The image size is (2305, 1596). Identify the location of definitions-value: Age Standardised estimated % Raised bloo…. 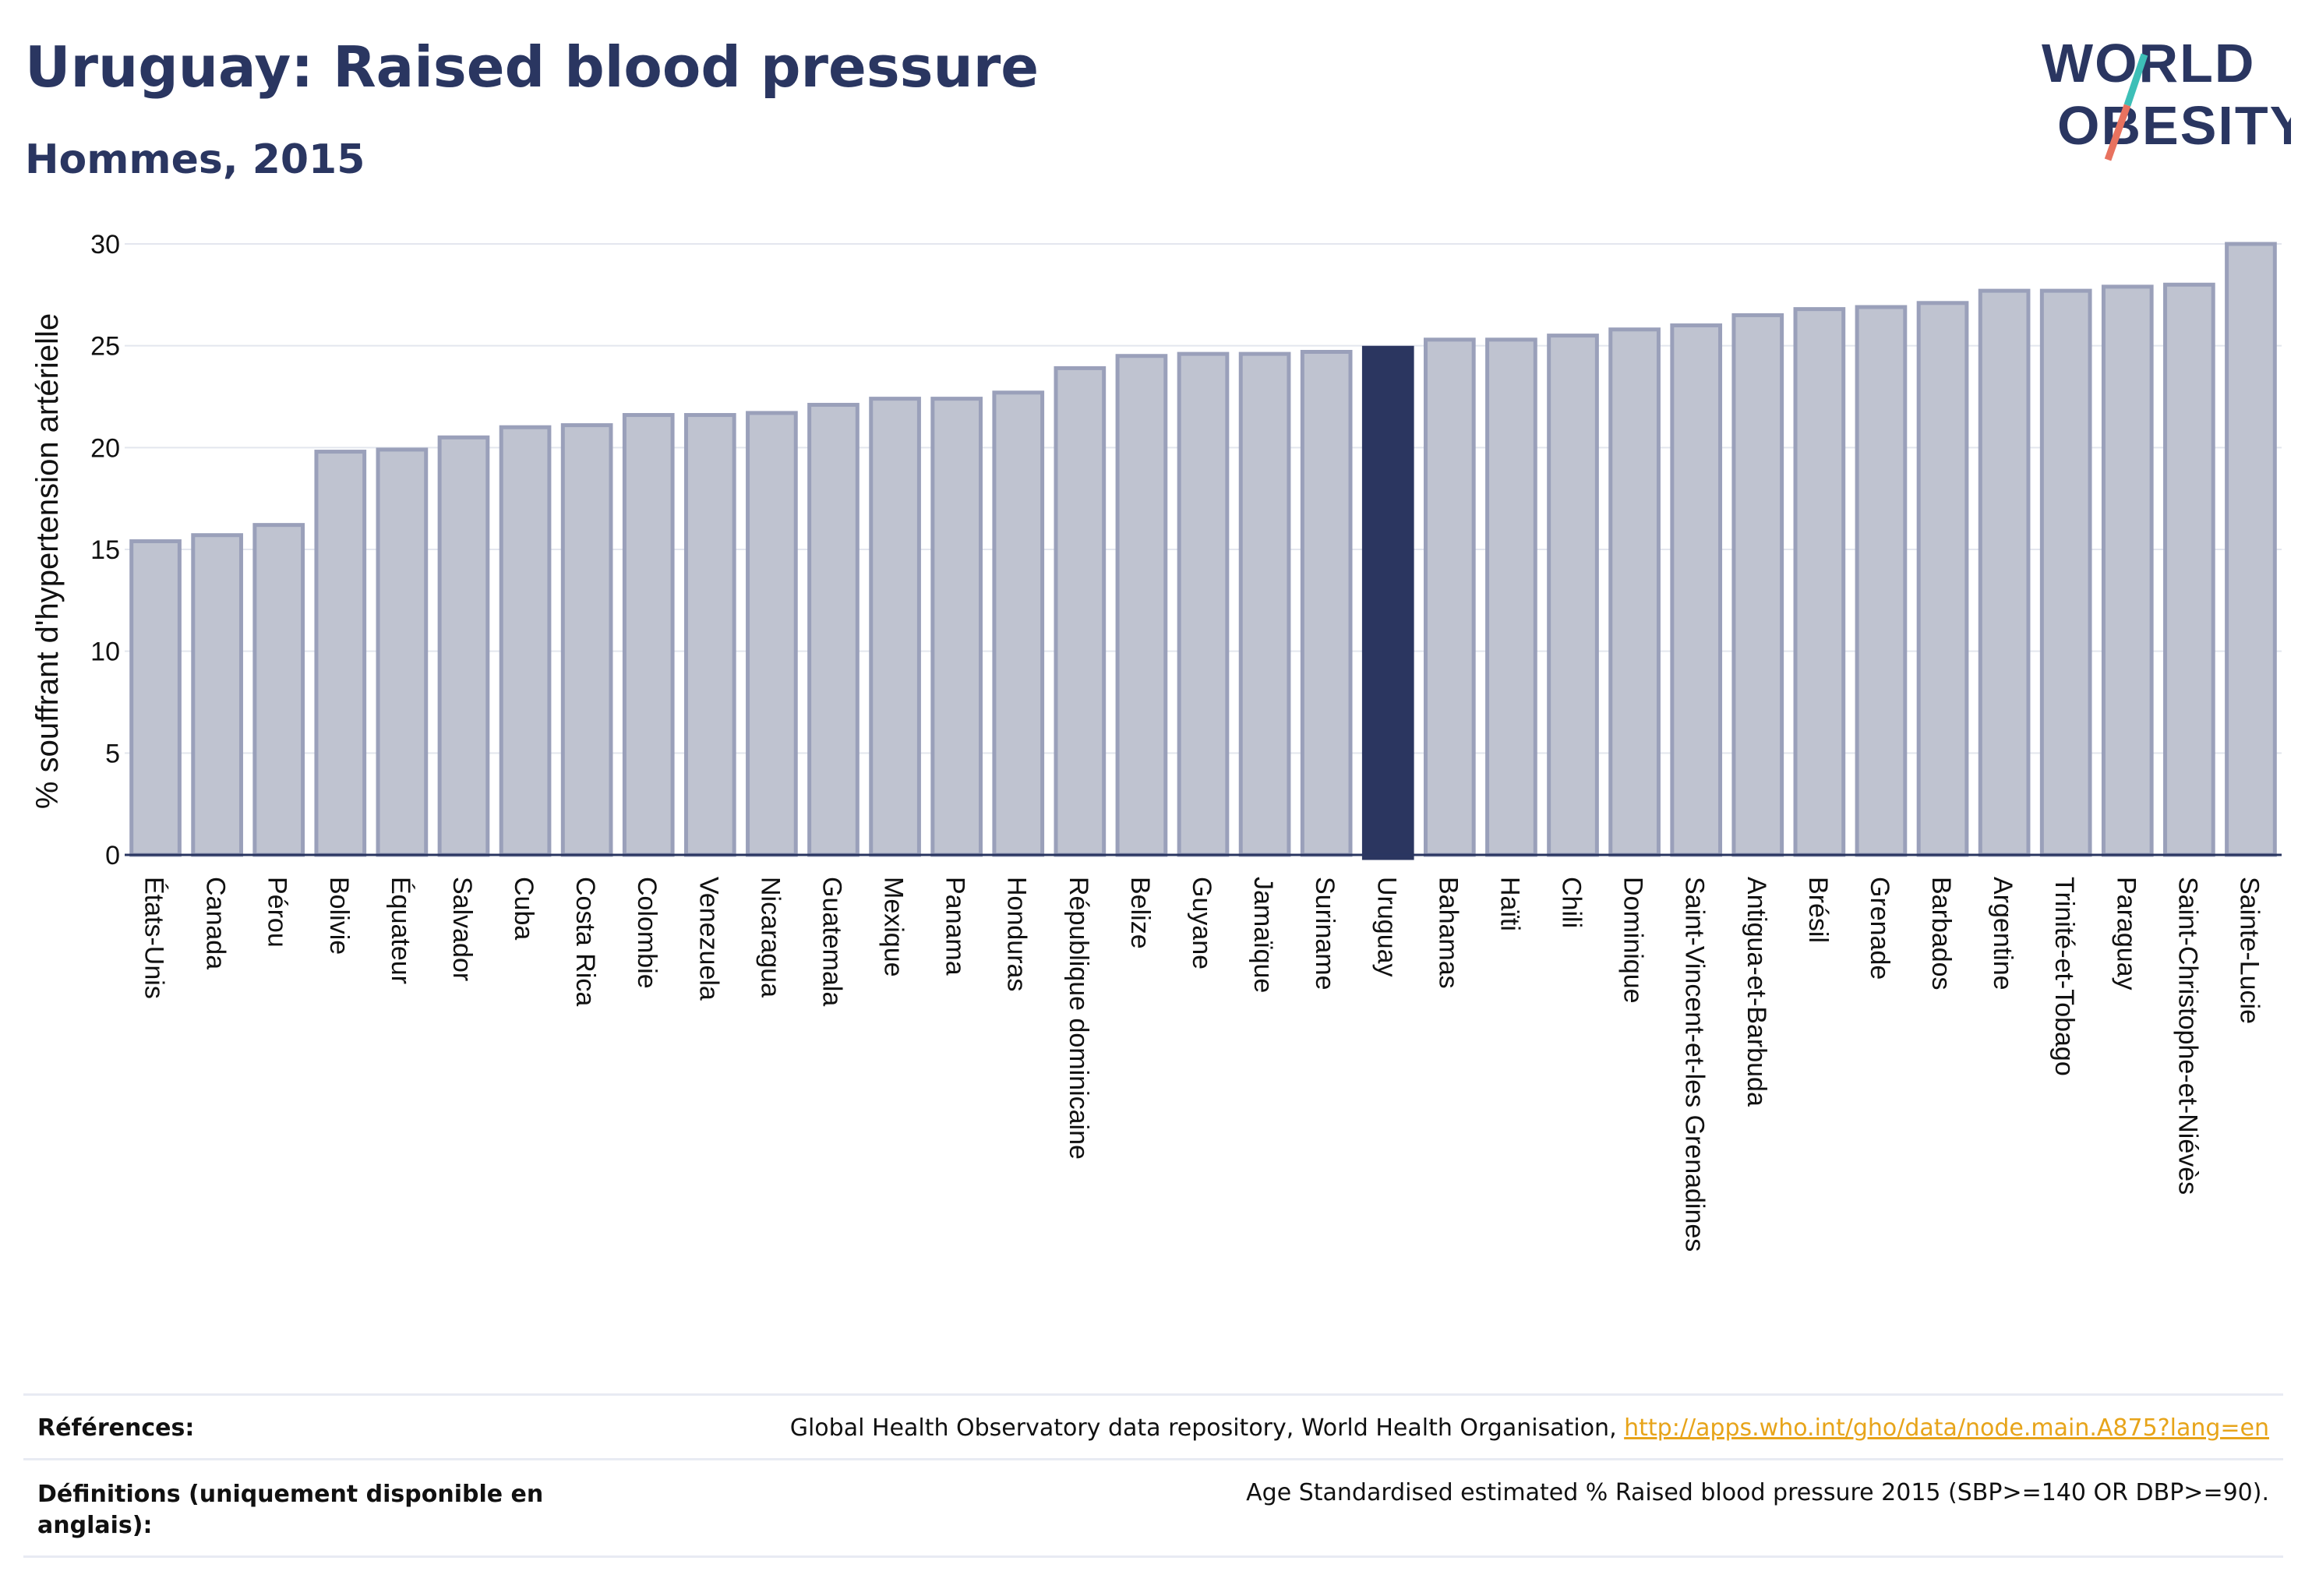
(1757, 1492).